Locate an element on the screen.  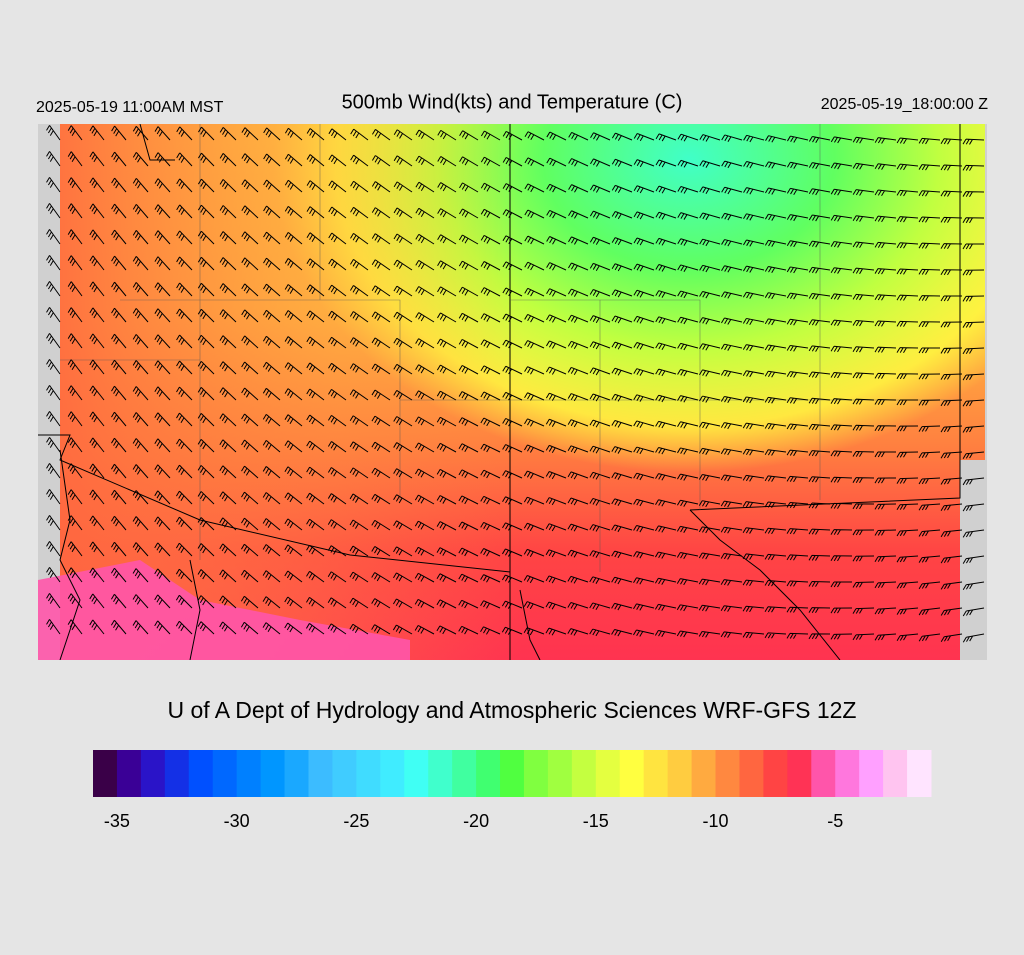
valid-utc-time: 2025-05-19_18:00:00 Z is located at coordinates (904, 104).